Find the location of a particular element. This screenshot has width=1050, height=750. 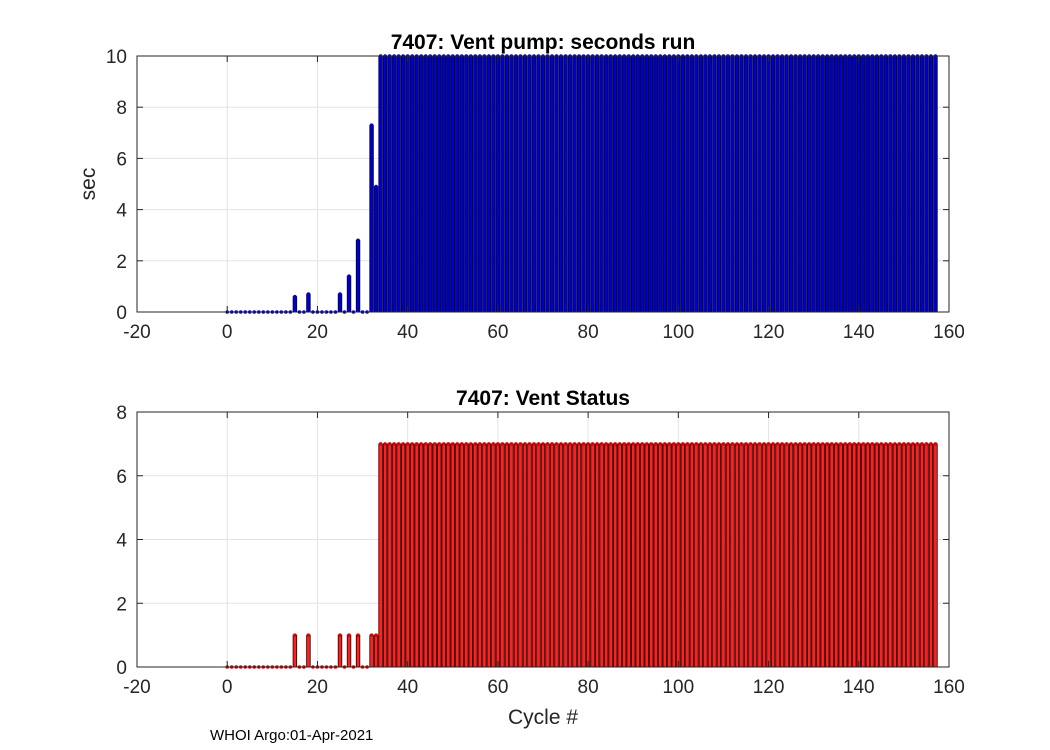

y-tick-label: 2 is located at coordinates (121, 604).